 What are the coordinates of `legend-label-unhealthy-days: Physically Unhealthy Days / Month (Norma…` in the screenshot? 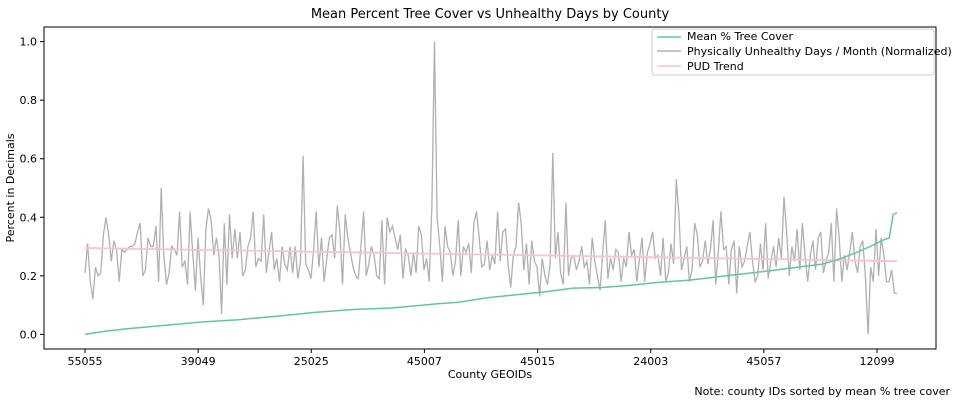 It's located at (819, 51).